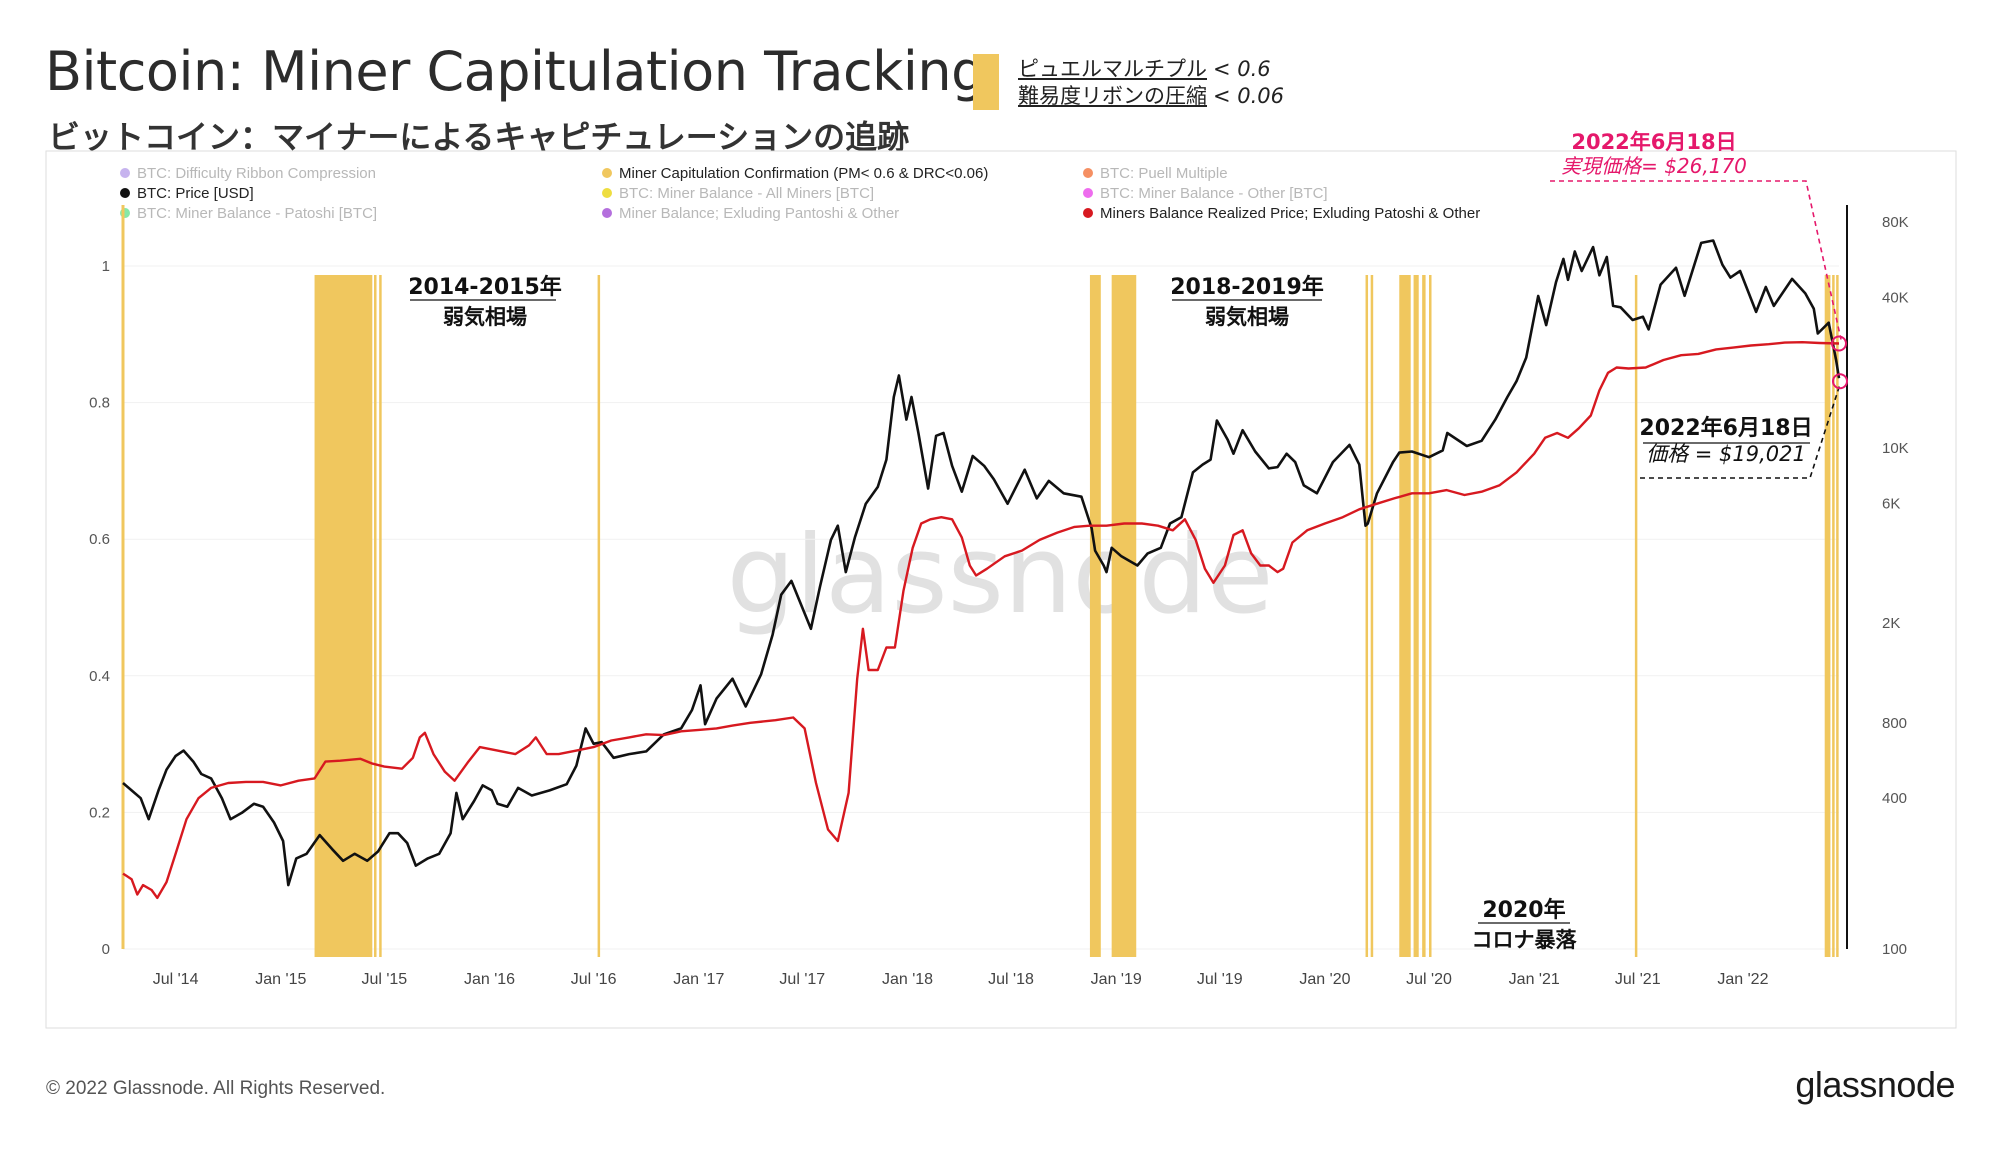  Describe the element at coordinates (907, 979) in the screenshot. I see `x-axis-tick-label: Jan '18` at that location.